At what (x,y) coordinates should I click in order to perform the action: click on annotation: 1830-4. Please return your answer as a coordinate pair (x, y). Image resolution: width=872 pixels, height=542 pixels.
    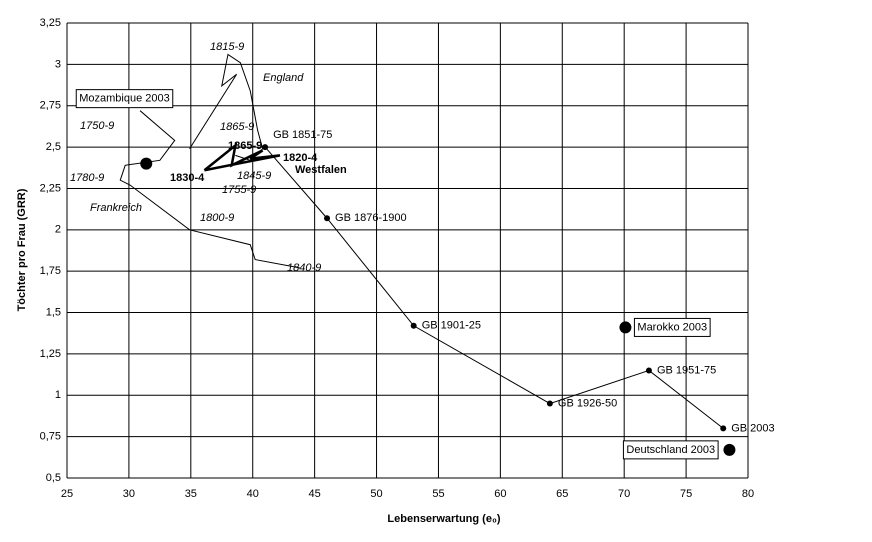
    Looking at the image, I should click on (187, 178).